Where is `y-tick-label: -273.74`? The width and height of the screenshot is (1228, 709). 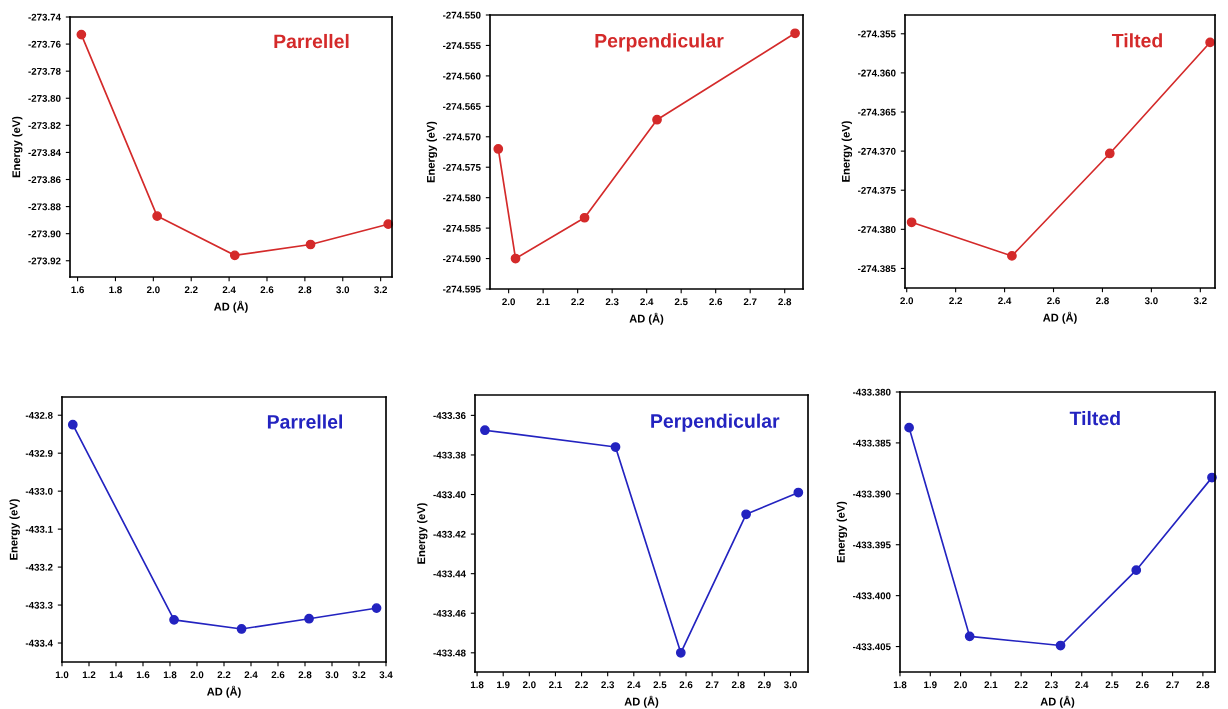 y-tick-label: -273.74 is located at coordinates (44, 17).